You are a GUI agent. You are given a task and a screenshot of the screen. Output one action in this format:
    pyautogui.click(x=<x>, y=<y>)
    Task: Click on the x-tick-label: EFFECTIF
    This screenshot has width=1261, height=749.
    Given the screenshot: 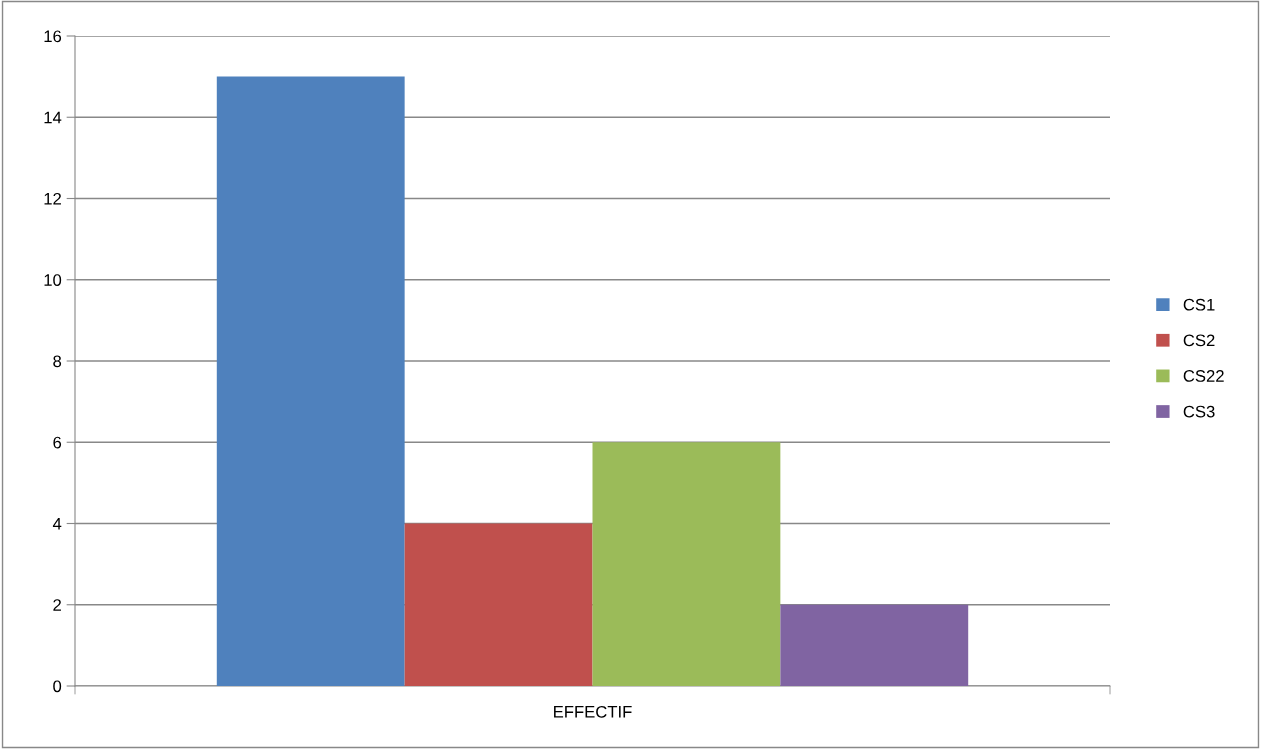 What is the action you would take?
    pyautogui.click(x=593, y=711)
    